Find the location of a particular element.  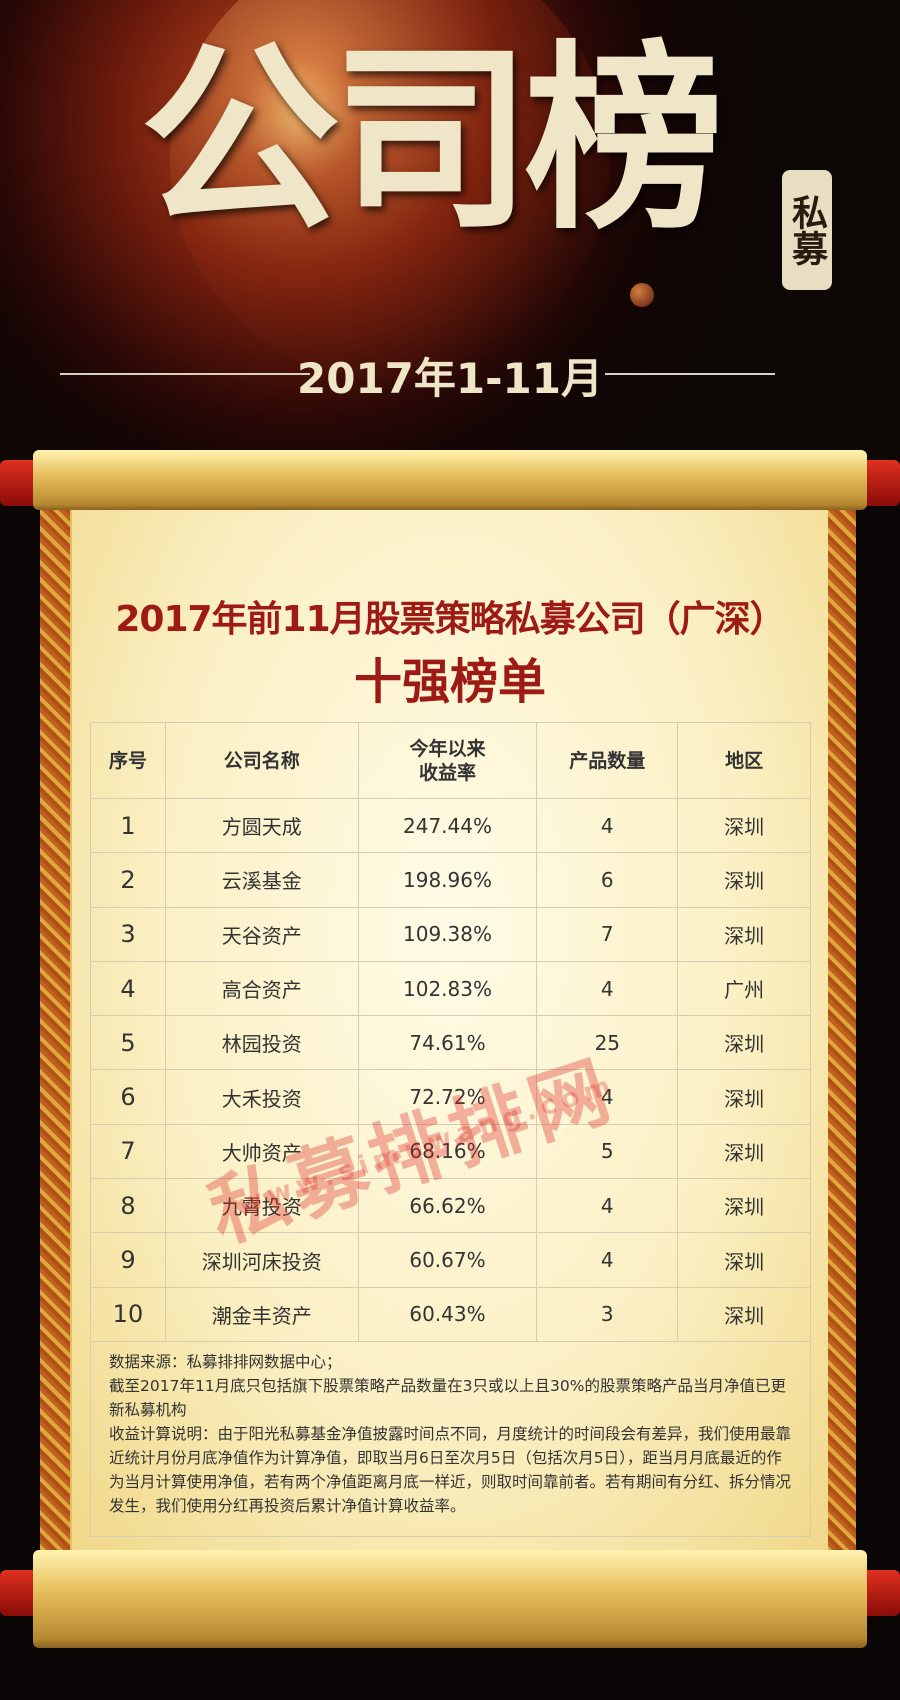

return-cell: 68.16% is located at coordinates (447, 1151).